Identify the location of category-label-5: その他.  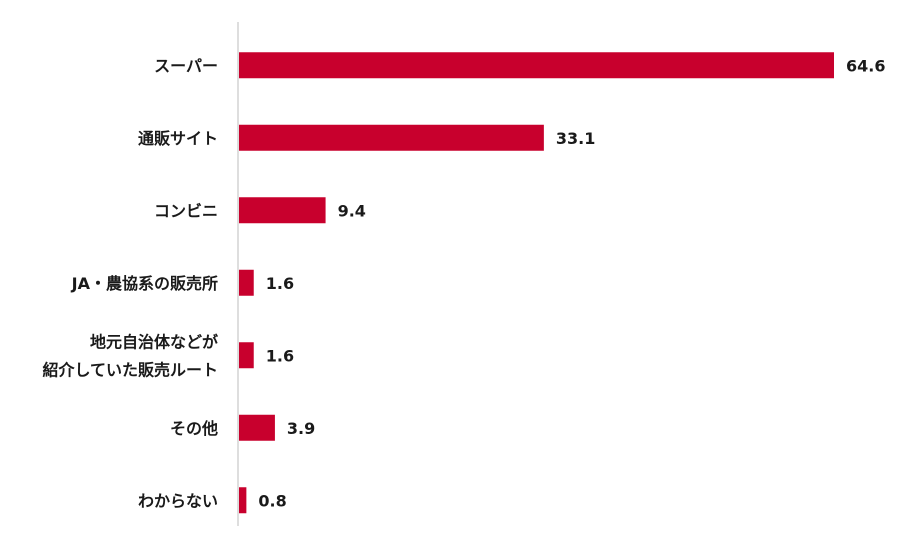
(194, 428).